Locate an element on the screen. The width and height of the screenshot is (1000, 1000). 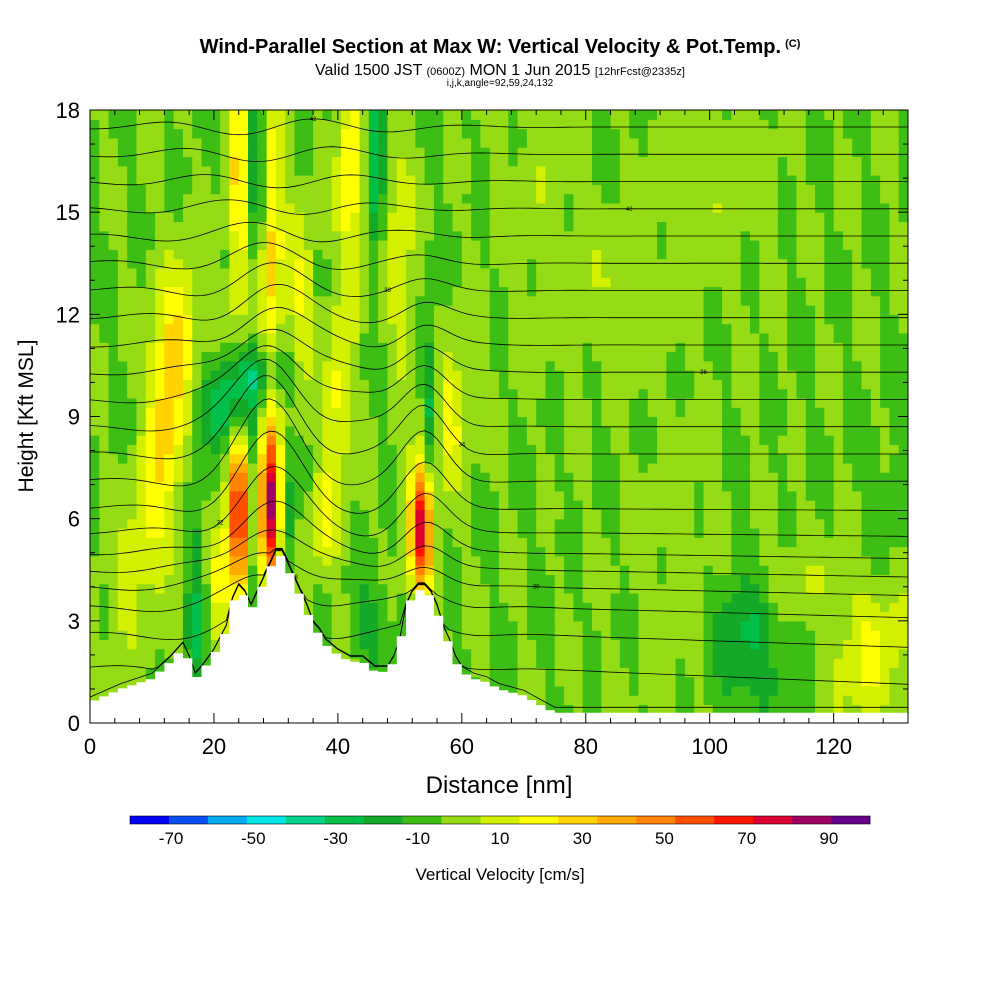
subtitle-date: MON 1 Jun 2015 is located at coordinates (530, 70).